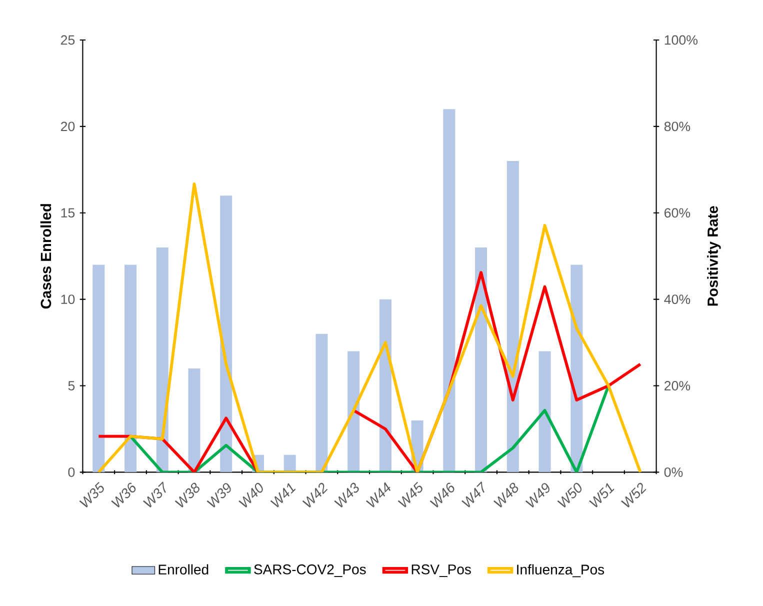 This screenshot has width=763, height=606. I want to click on y2-tick-label: 80%, so click(677, 127).